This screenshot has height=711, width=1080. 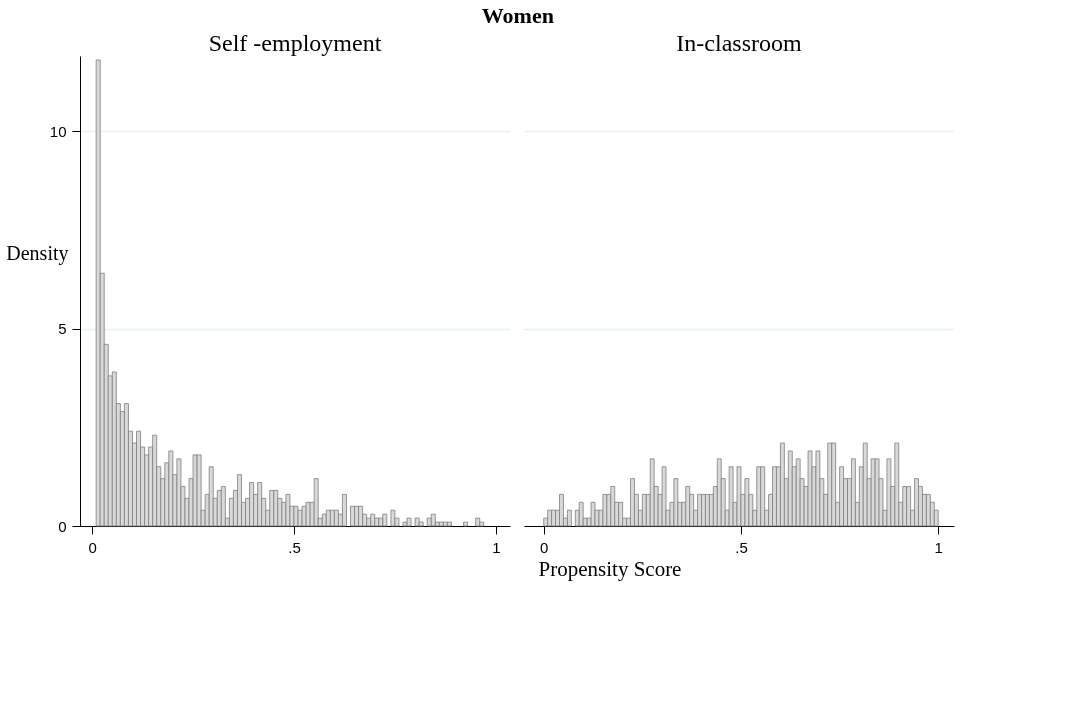 What do you see at coordinates (37, 253) in the screenshot?
I see `y-axis-title: Density` at bounding box center [37, 253].